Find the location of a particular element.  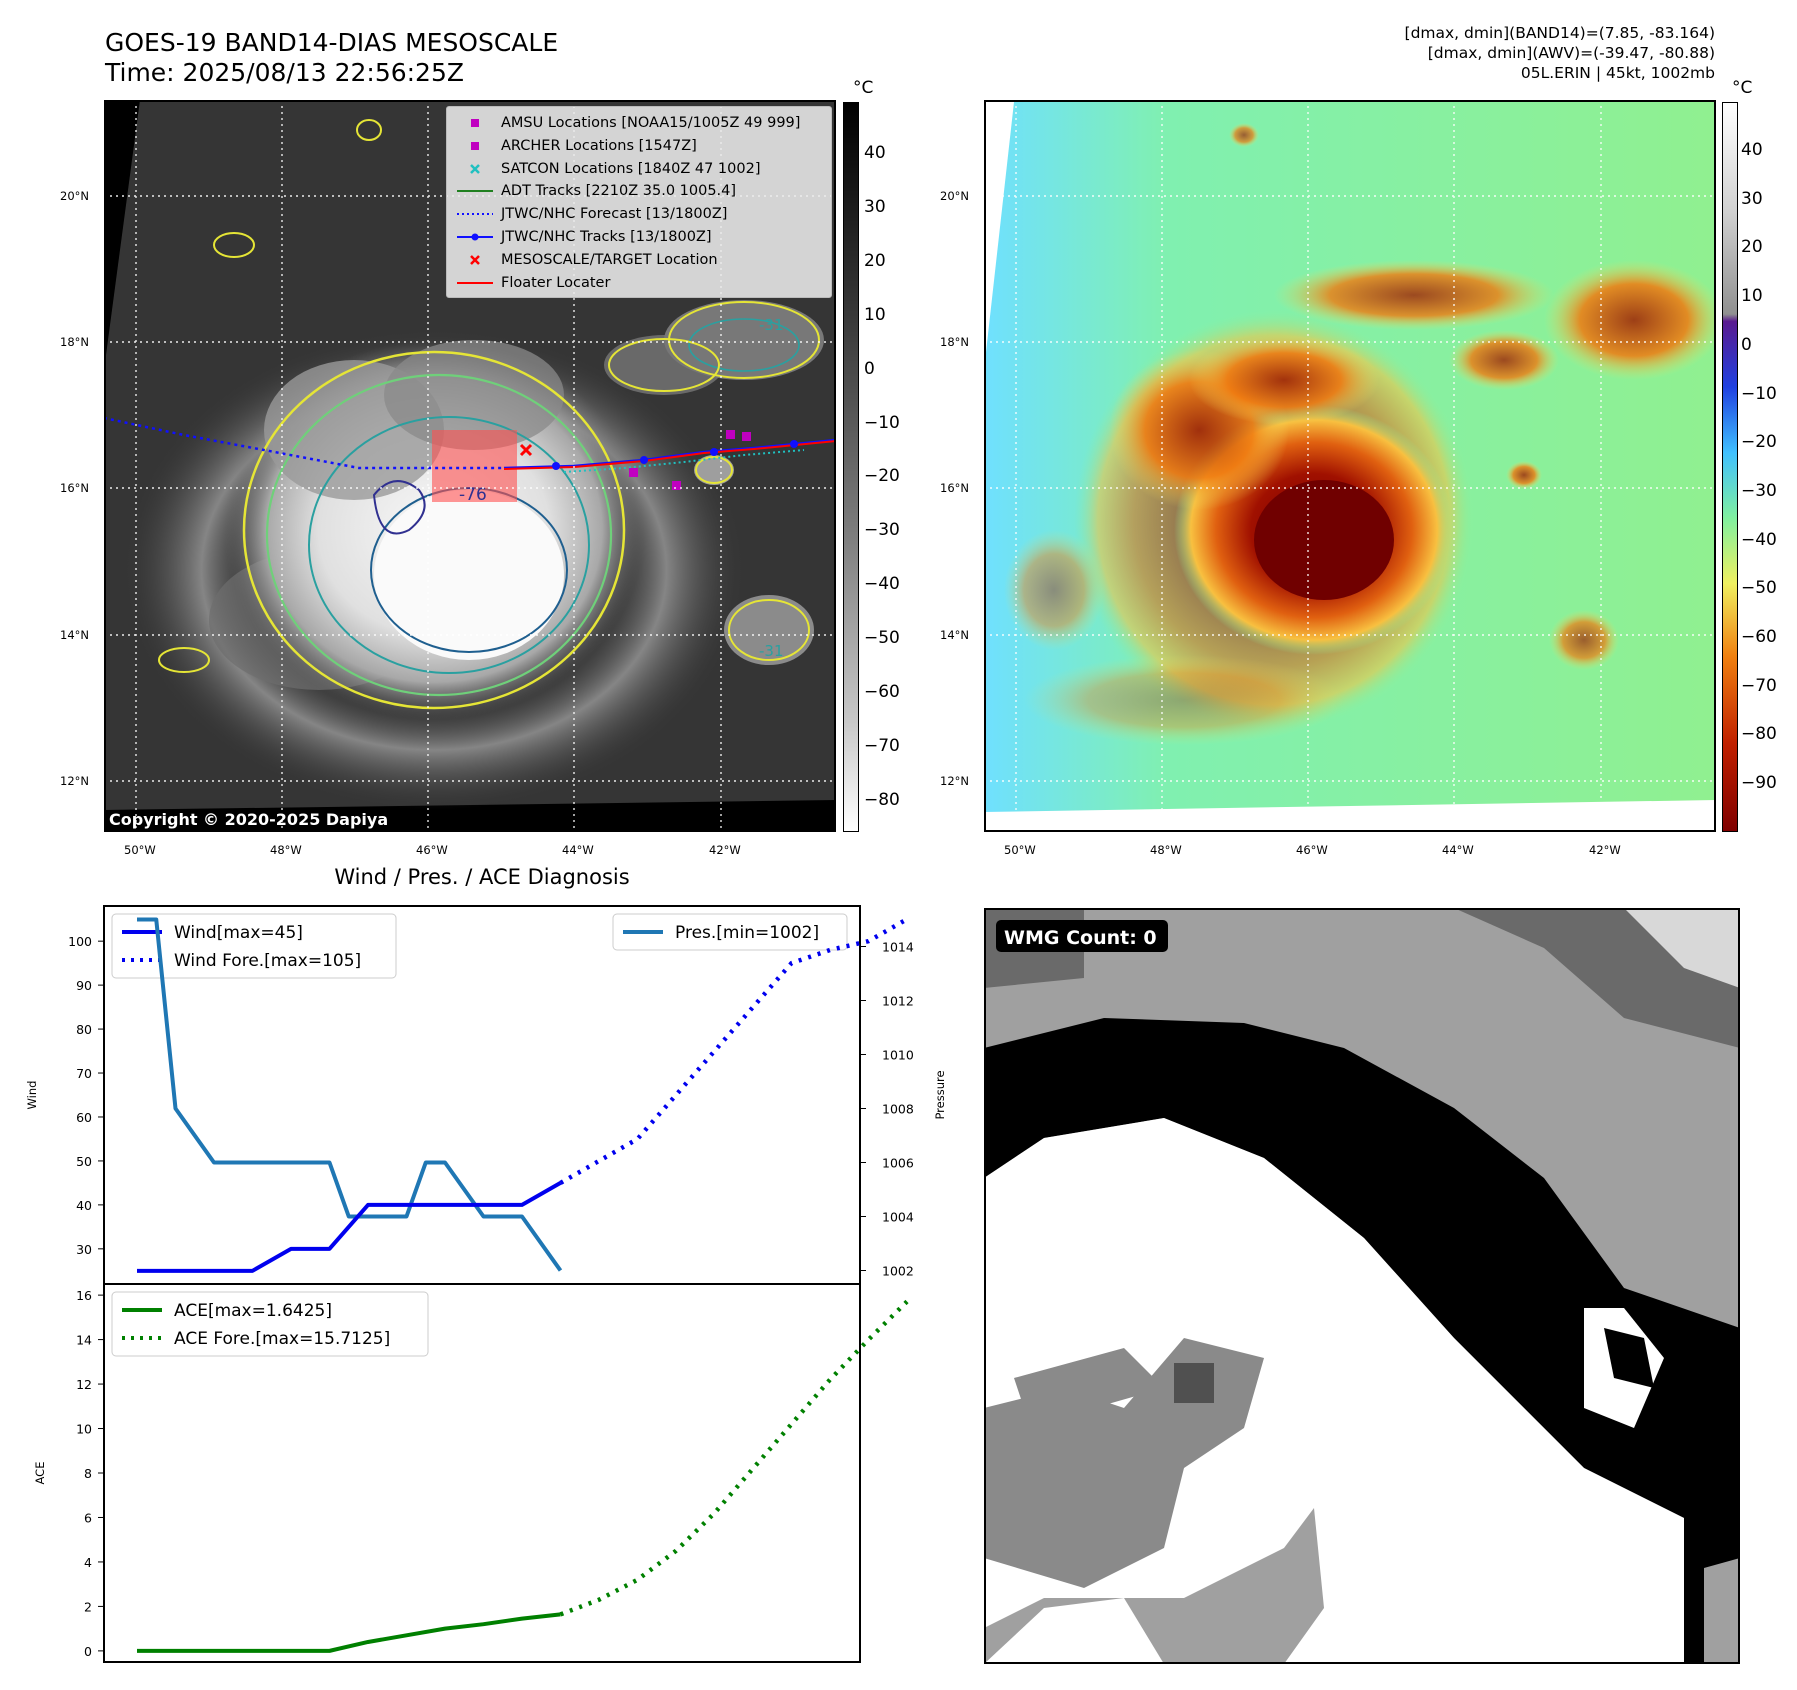

colorbar-tick: 40 is located at coordinates (1752, 150).